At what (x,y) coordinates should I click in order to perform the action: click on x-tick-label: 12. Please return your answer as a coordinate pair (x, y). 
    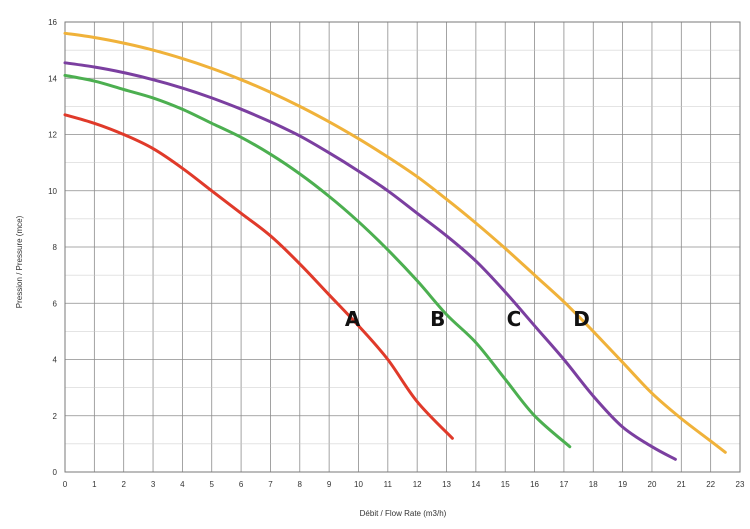
    Looking at the image, I should click on (417, 484).